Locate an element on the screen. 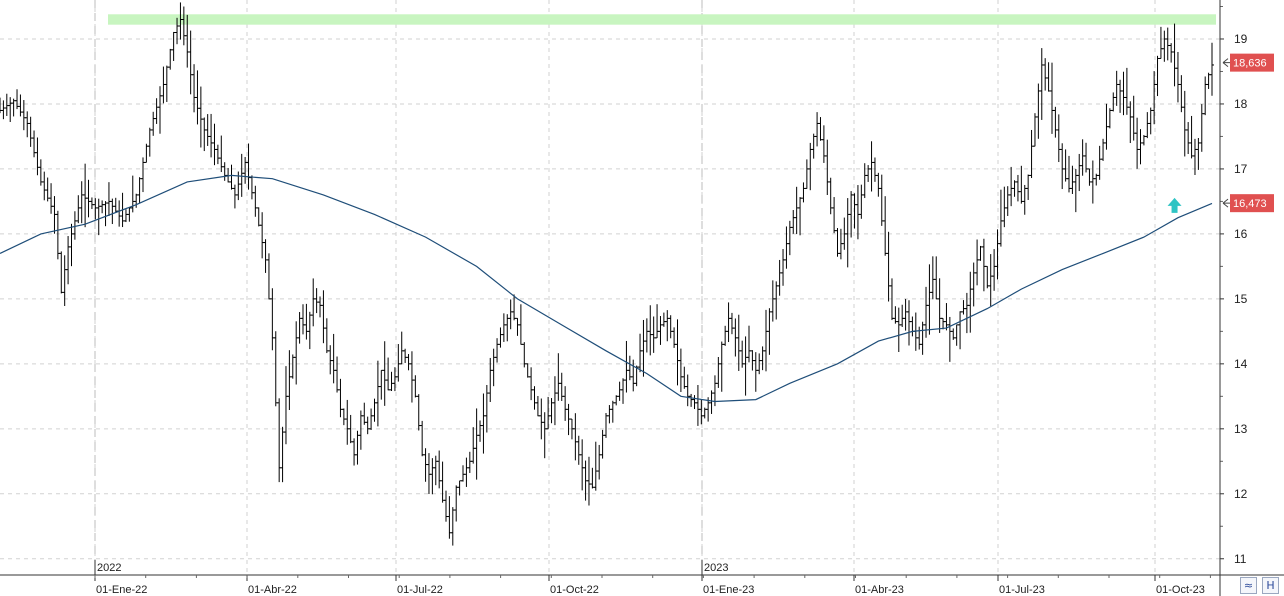  year-label: 2023 is located at coordinates (716, 568).